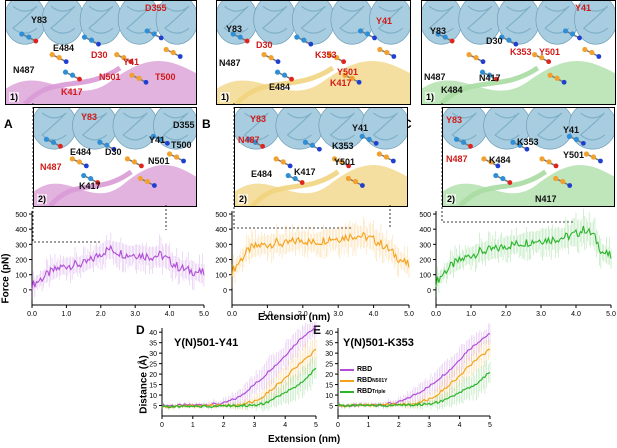  I want to click on y-tick-label: 300, so click(221, 245).